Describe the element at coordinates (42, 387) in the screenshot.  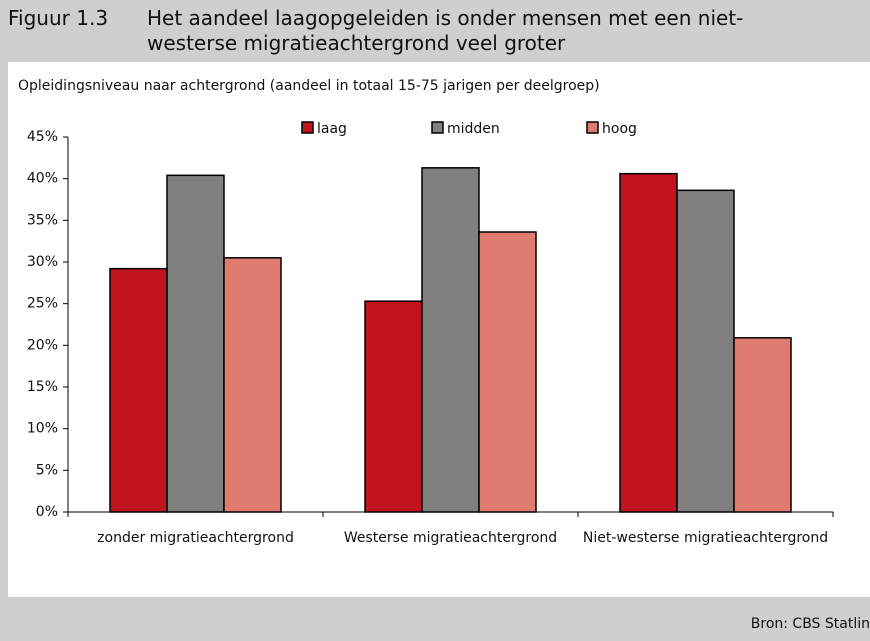
I see `y-tick-label: 15%` at that location.